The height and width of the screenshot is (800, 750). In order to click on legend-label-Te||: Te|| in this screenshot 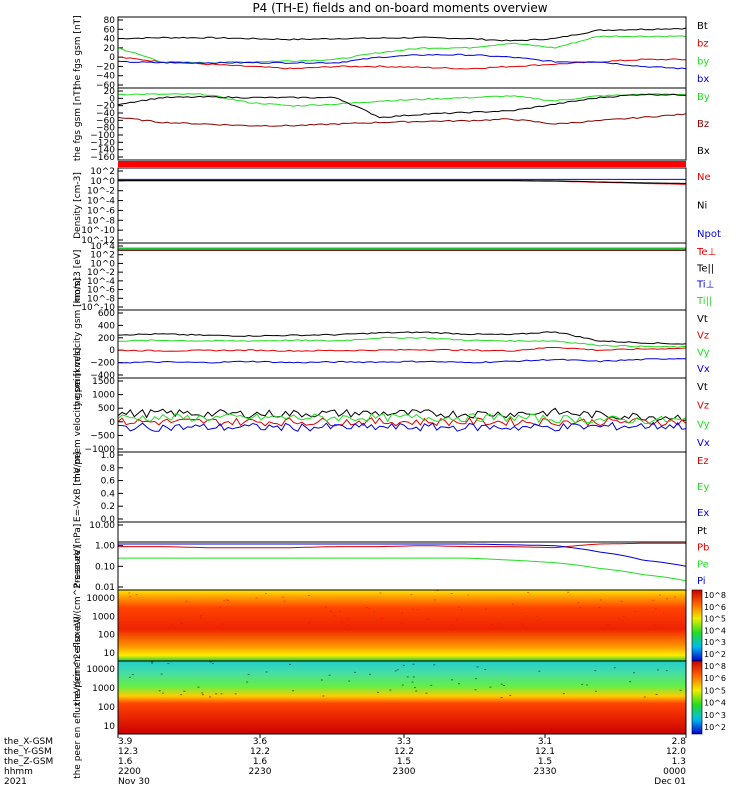, I will do `click(705, 268)`.